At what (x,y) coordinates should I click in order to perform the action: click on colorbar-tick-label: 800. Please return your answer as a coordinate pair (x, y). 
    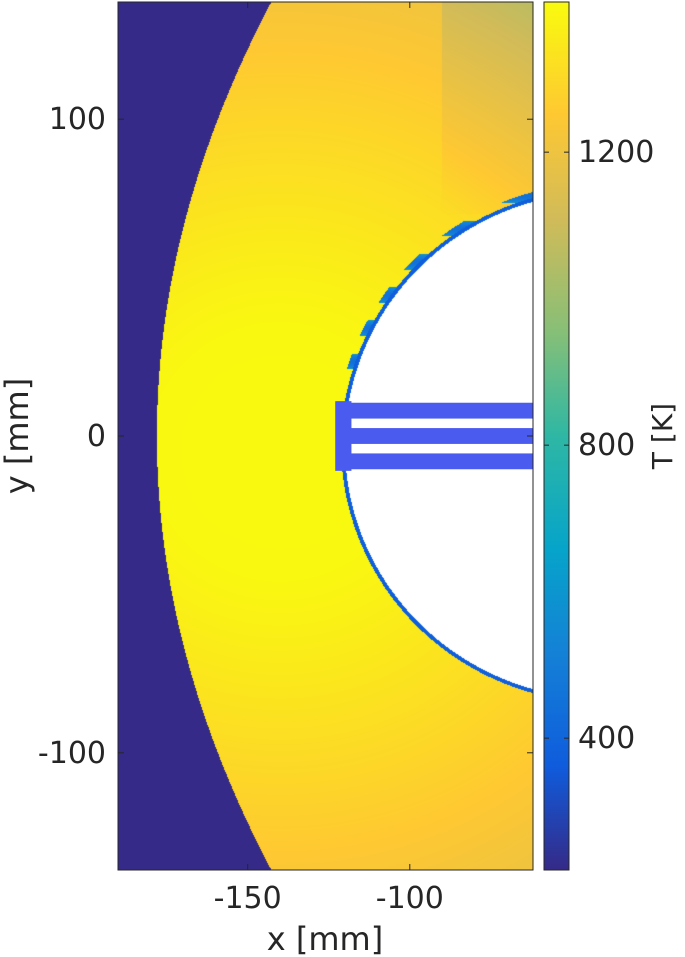
    Looking at the image, I should click on (606, 445).